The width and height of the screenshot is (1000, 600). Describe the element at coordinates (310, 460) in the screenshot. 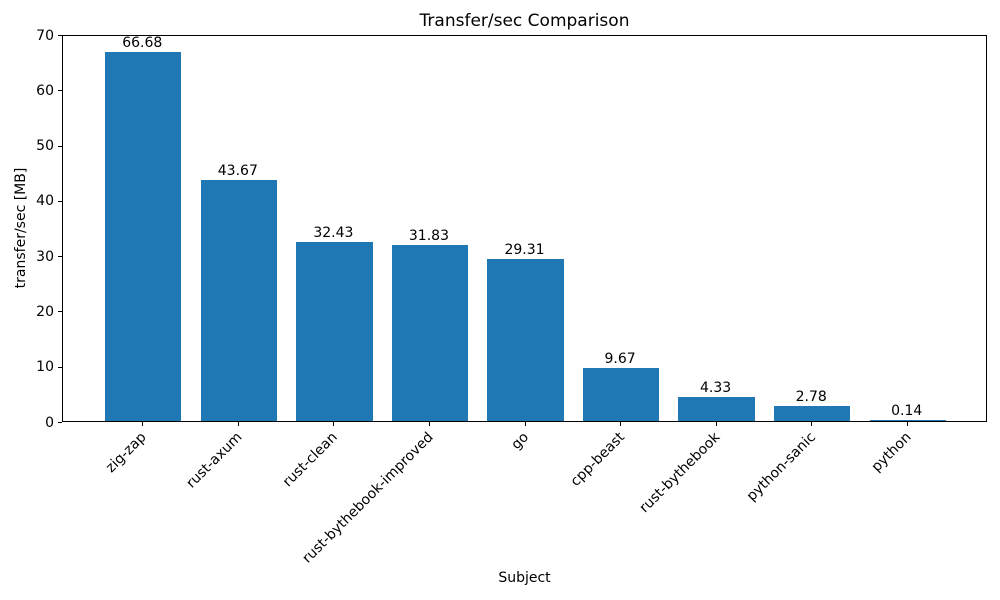

I see `x-tick-label: rust-clean` at that location.